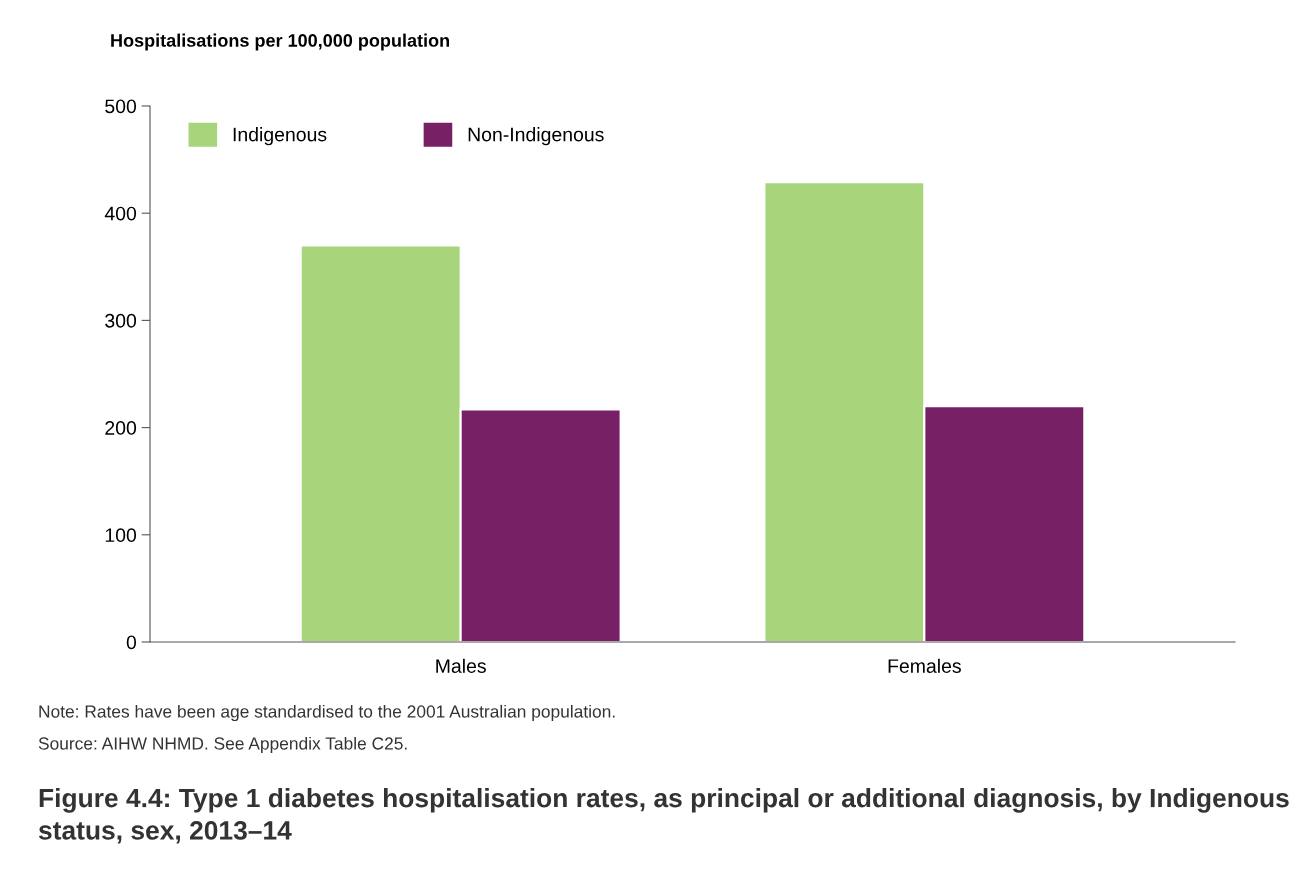 The image size is (1312, 869). Describe the element at coordinates (131, 642) in the screenshot. I see `y-tick-label: 0` at that location.